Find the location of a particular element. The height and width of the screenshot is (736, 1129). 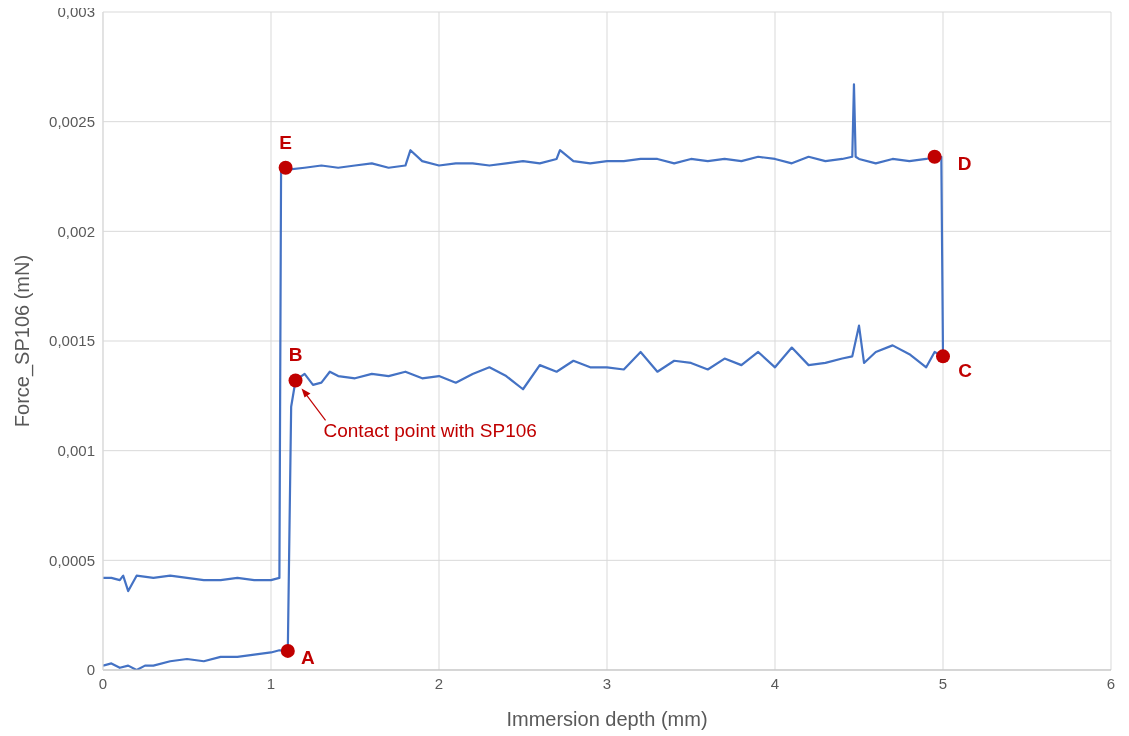

x-tick-label: 6 is located at coordinates (1111, 683).